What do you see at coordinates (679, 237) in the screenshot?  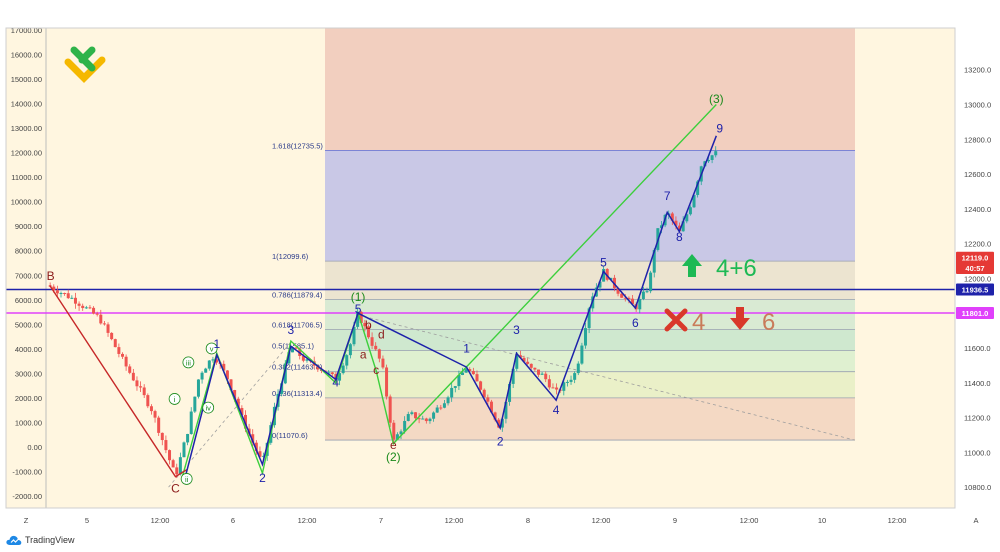 I see `wave-label: 8` at bounding box center [679, 237].